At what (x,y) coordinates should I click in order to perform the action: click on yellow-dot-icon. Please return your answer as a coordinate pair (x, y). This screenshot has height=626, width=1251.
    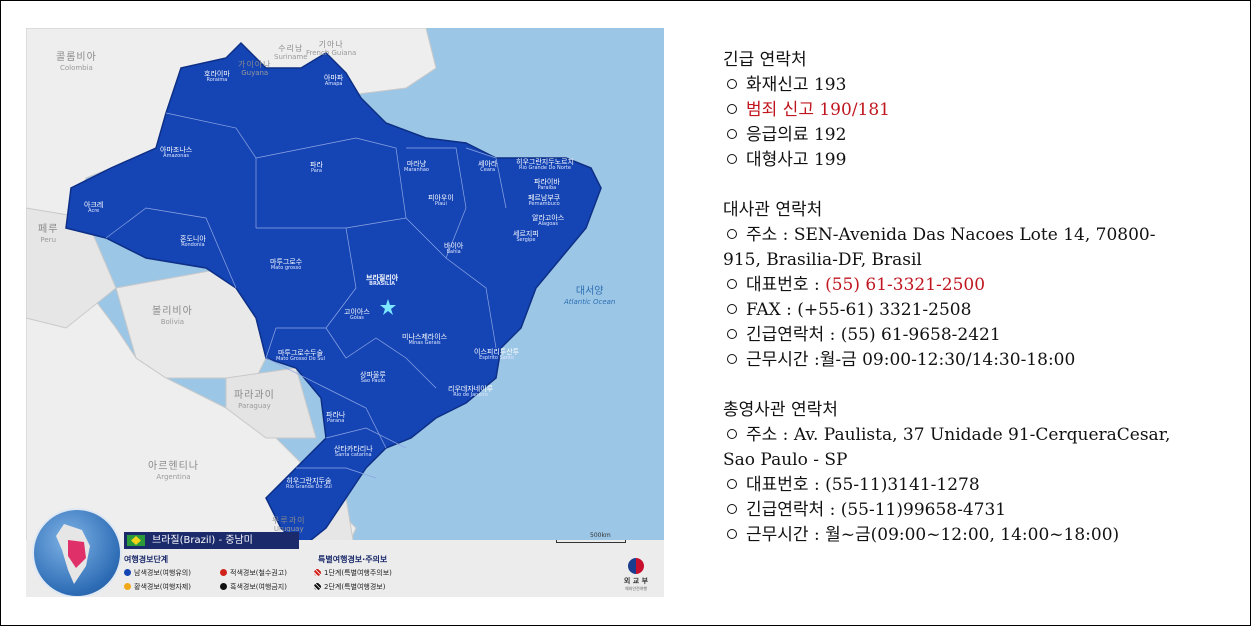
    Looking at the image, I should click on (127, 586).